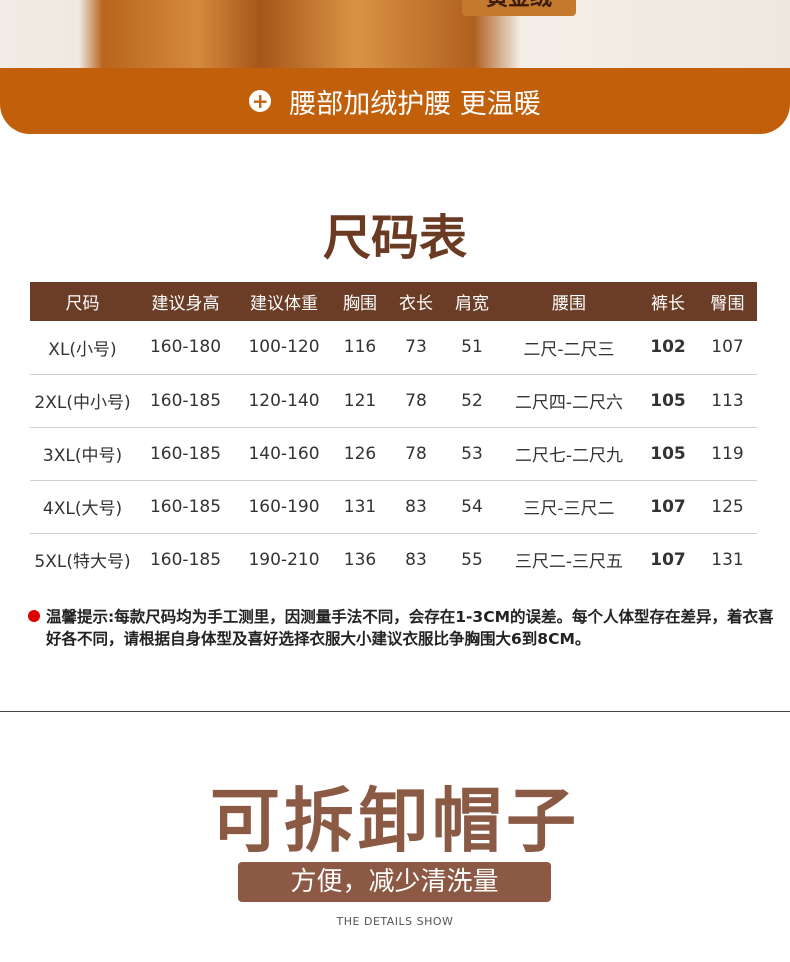 The width and height of the screenshot is (790, 962). Describe the element at coordinates (394, 238) in the screenshot. I see `size-chart-title: 尺码表` at that location.